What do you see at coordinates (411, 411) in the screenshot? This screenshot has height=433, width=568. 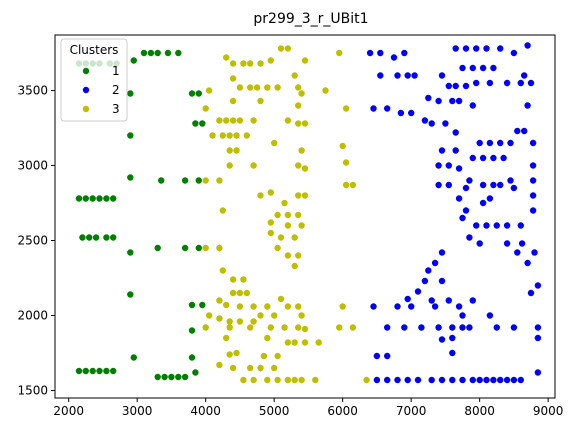 I see `x-tick-label: 7000` at bounding box center [411, 411].